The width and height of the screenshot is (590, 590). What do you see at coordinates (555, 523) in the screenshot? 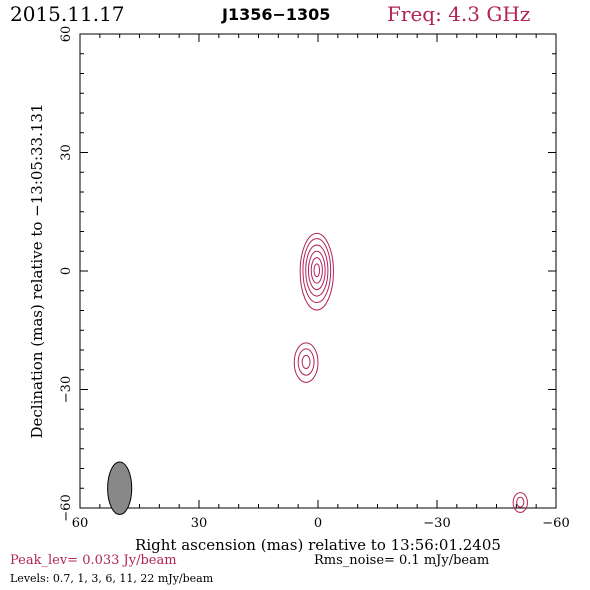
I see `x-tick-label: −60` at bounding box center [555, 523].